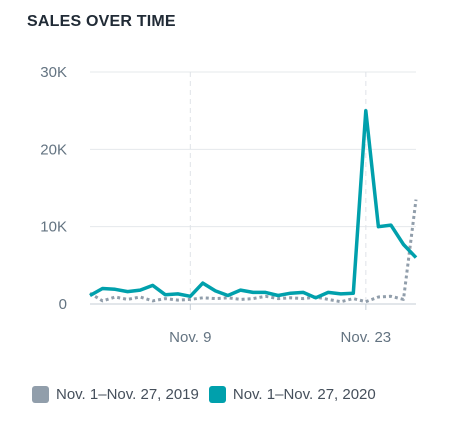 The height and width of the screenshot is (422, 454). I want to click on chart-title: SALES OVER TIME, so click(101, 21).